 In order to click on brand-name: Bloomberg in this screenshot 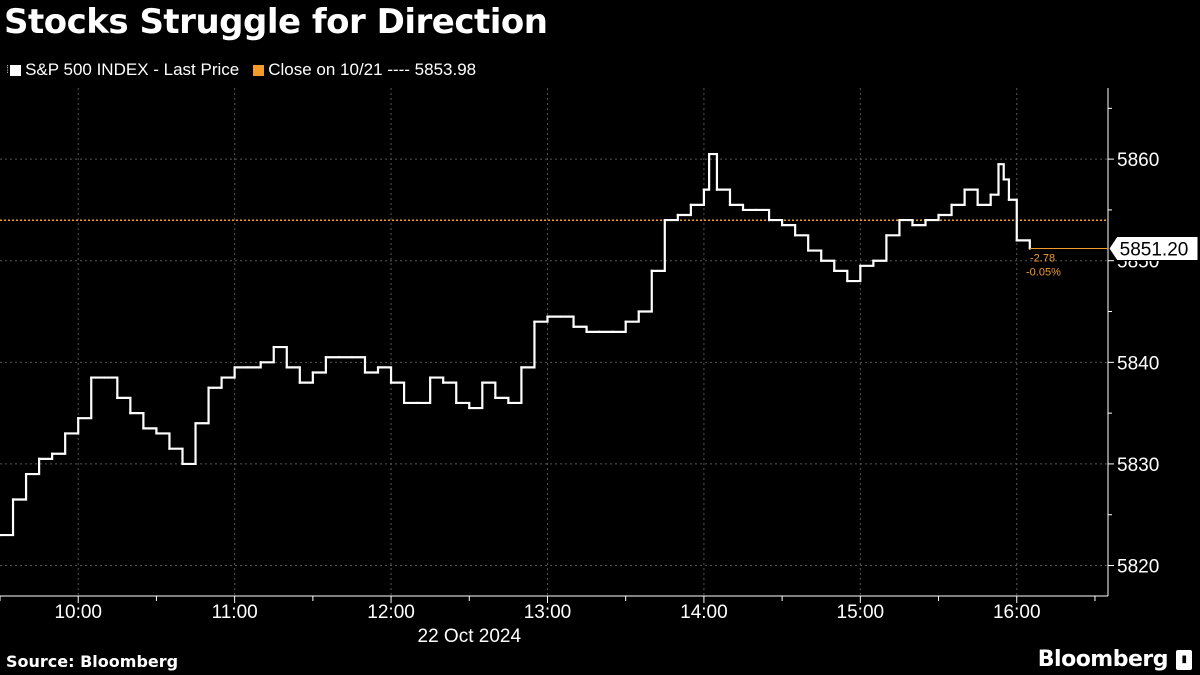, I will do `click(1103, 659)`.